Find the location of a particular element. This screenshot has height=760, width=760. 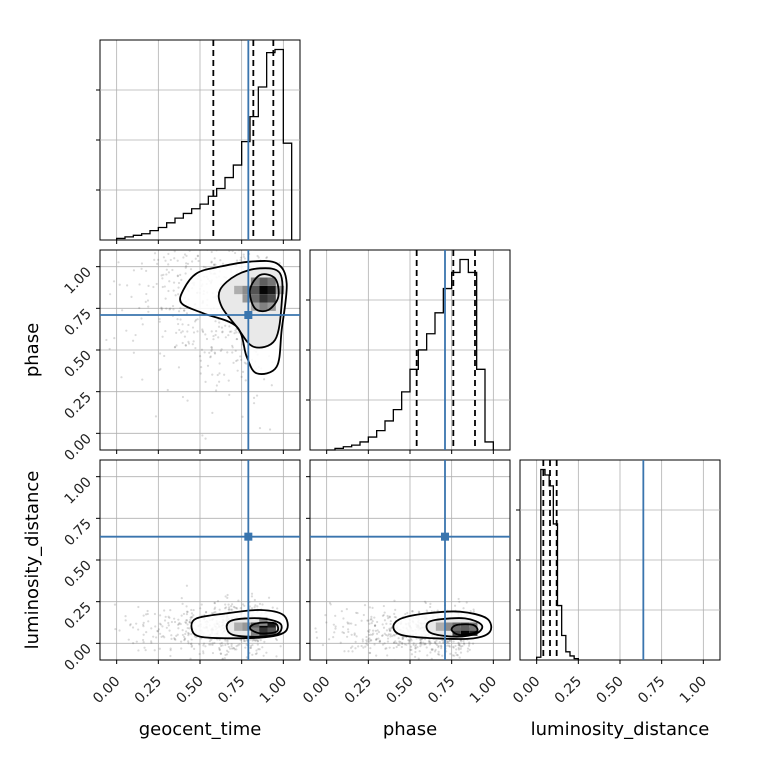

geocent-time-luminosity-distance-xtick-label-3: 0.75 is located at coordinates (231, 690).